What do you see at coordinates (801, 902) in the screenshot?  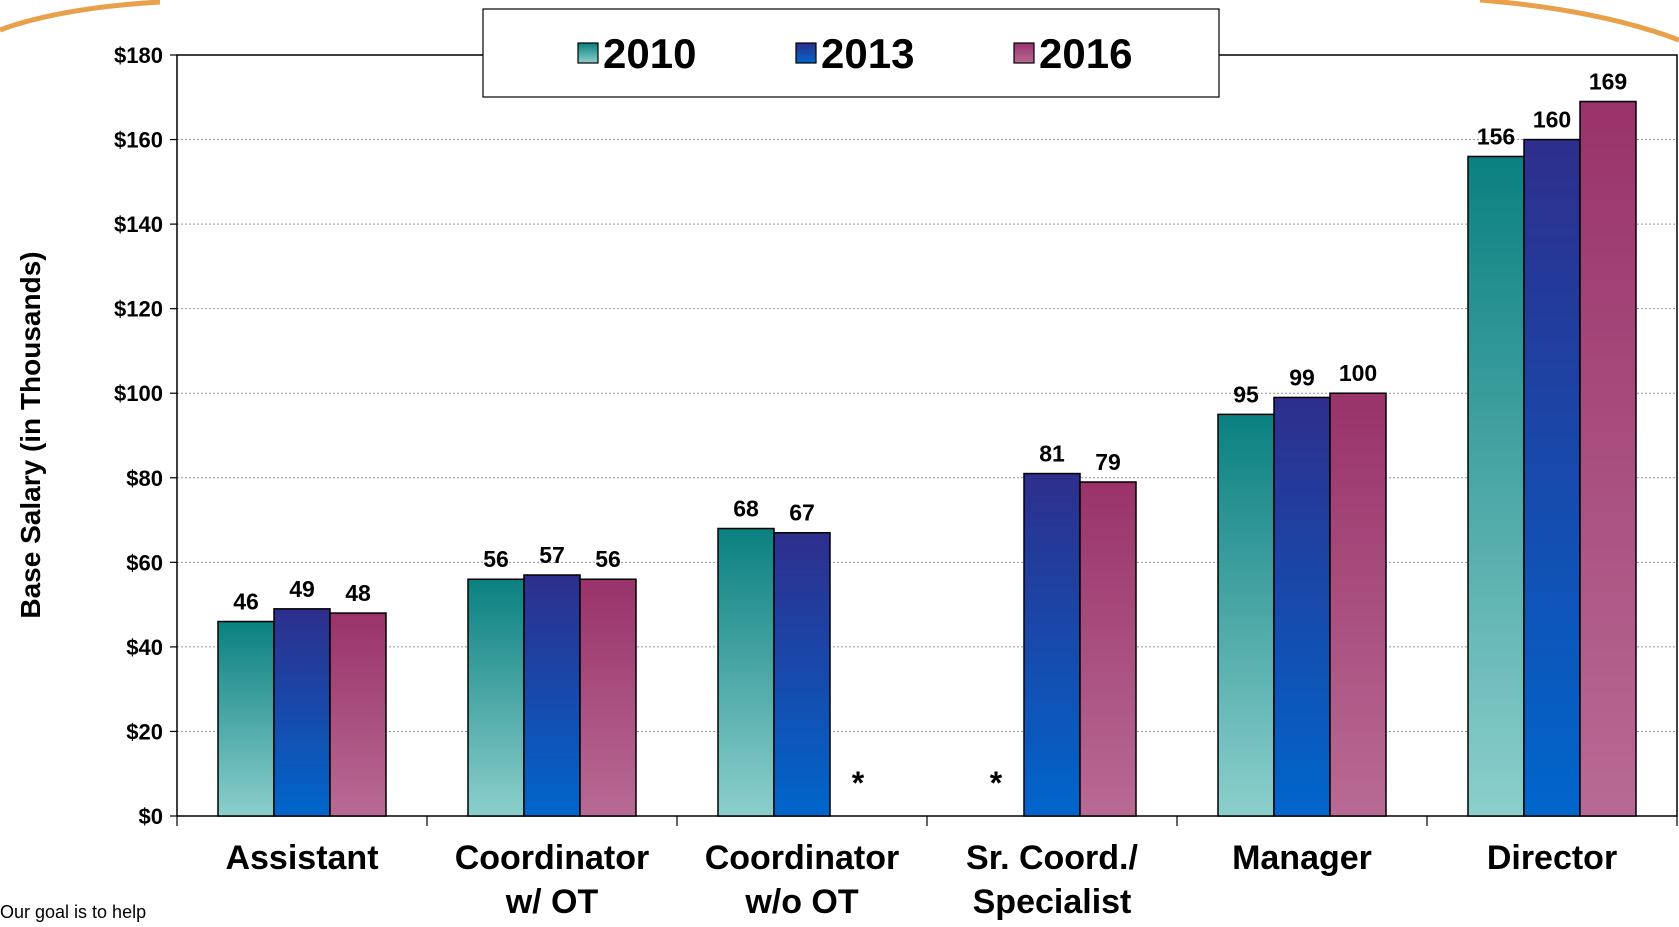 I see `x-tick-label: w/o OT` at bounding box center [801, 902].